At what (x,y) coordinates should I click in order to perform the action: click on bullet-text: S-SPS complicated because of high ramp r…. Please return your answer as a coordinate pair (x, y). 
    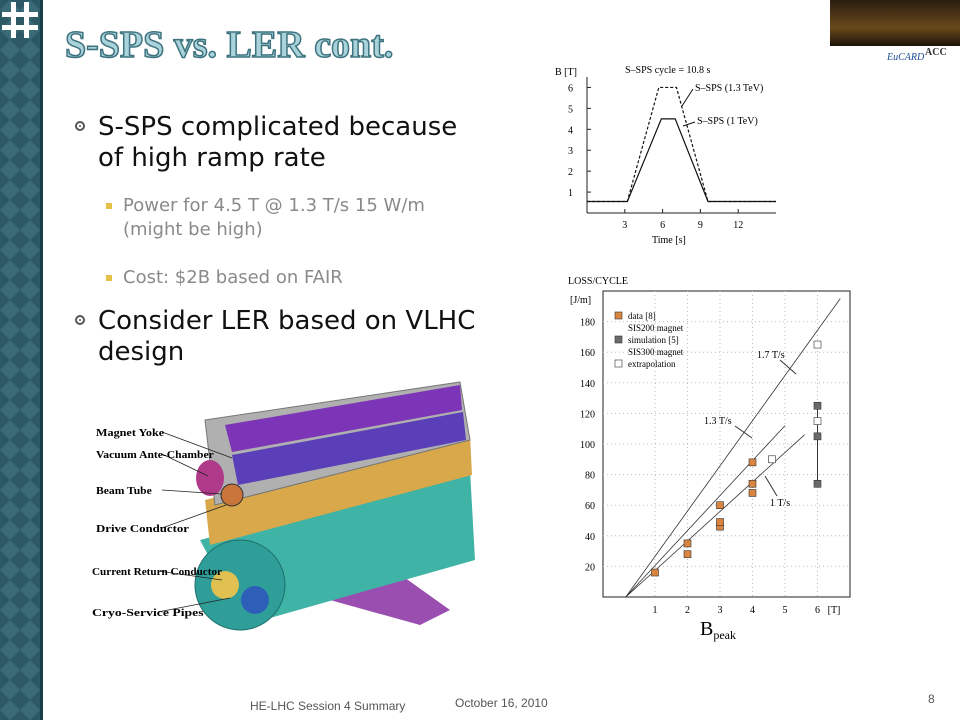
    Looking at the image, I should click on (278, 142).